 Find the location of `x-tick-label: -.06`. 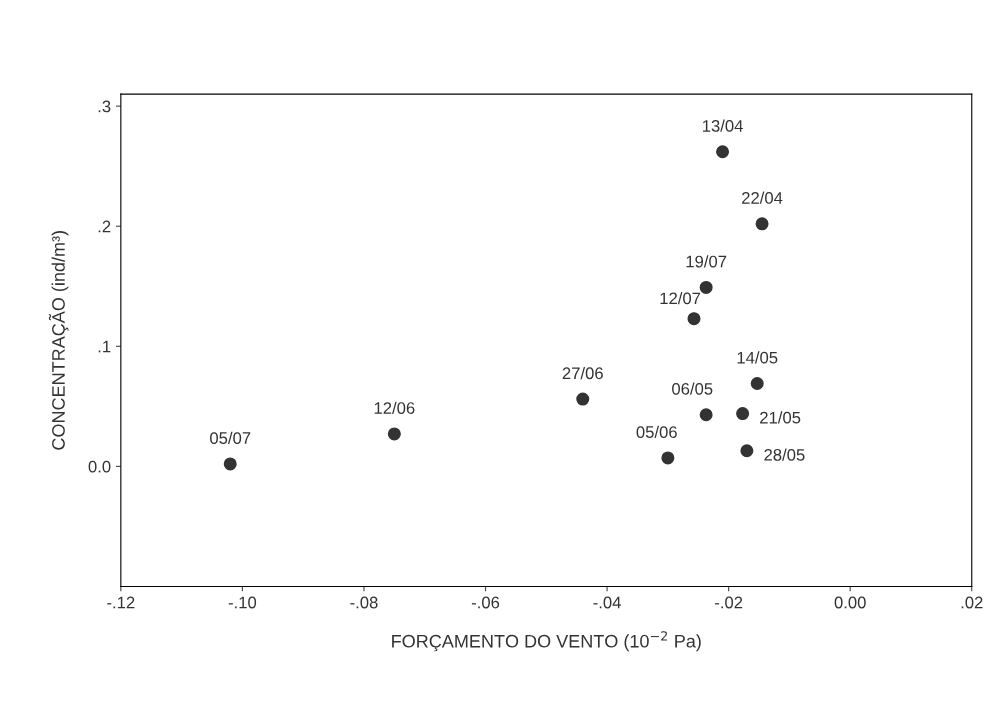

x-tick-label: -.06 is located at coordinates (485, 602).